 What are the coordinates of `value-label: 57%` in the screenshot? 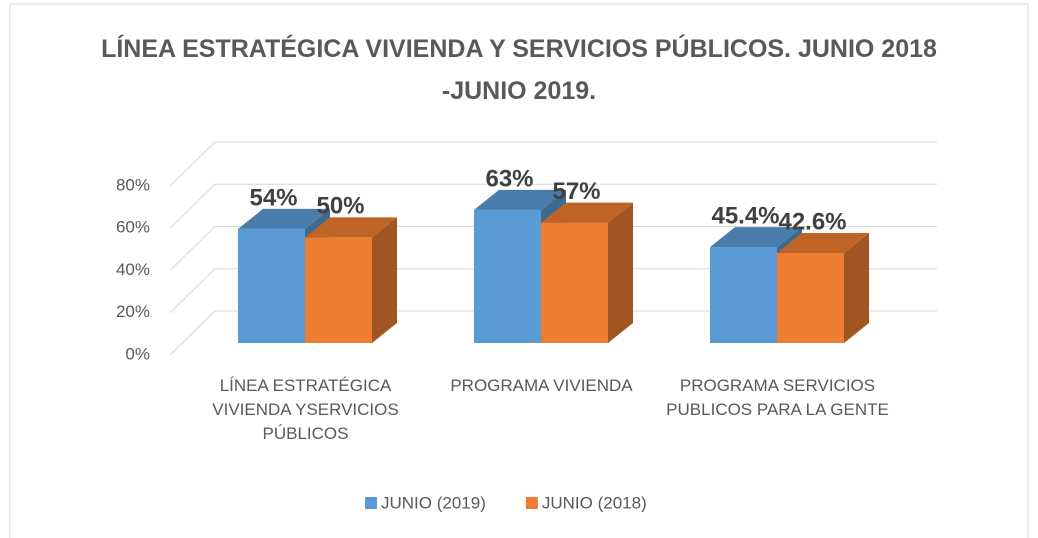 It's located at (576, 191).